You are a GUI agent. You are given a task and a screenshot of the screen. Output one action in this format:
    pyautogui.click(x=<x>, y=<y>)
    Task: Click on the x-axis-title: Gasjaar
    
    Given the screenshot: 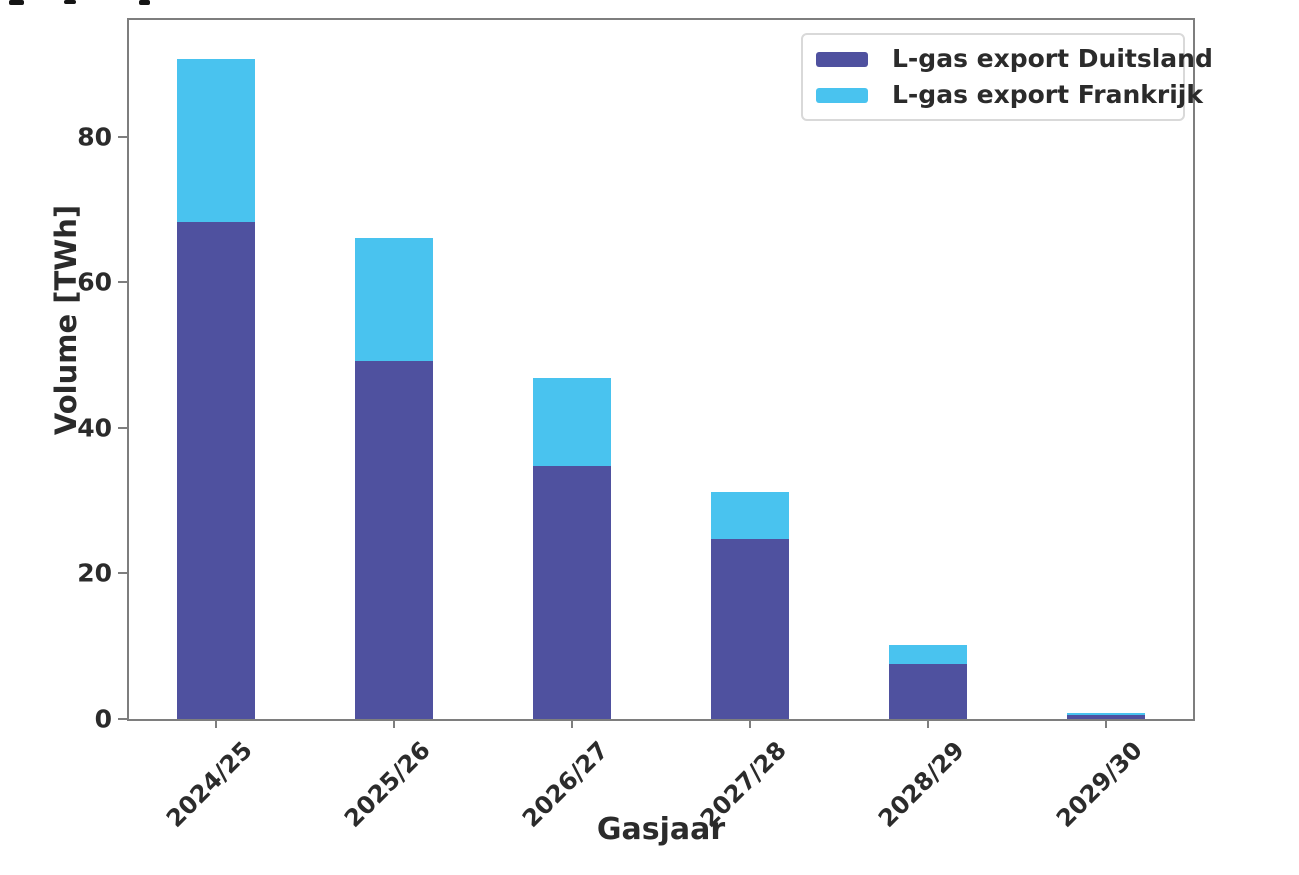 What is the action you would take?
    pyautogui.click(x=661, y=829)
    